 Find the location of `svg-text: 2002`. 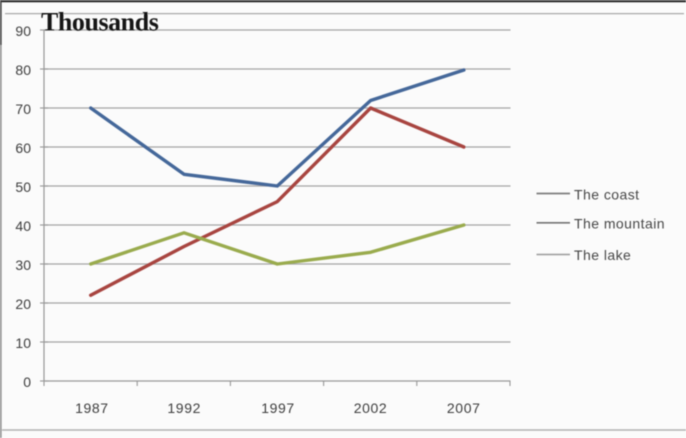

svg-text: 2002 is located at coordinates (371, 408).